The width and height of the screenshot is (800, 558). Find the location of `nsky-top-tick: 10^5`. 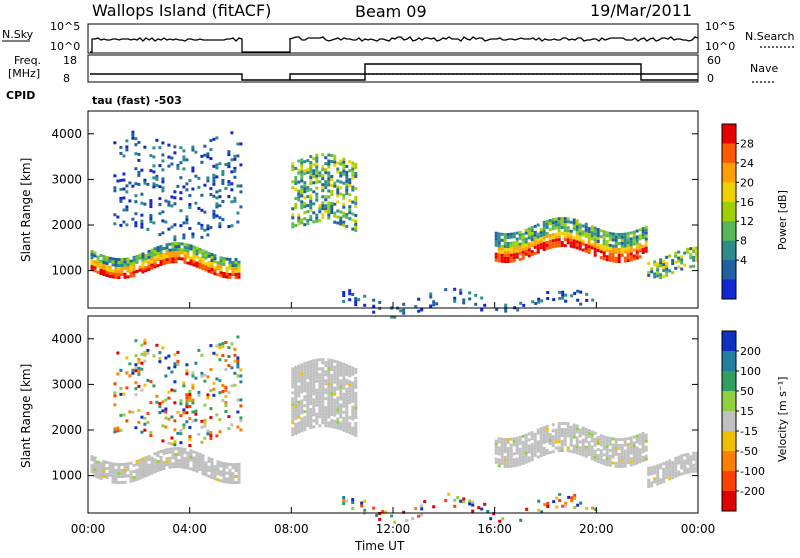

nsky-top-tick: 10^5 is located at coordinates (65, 26).